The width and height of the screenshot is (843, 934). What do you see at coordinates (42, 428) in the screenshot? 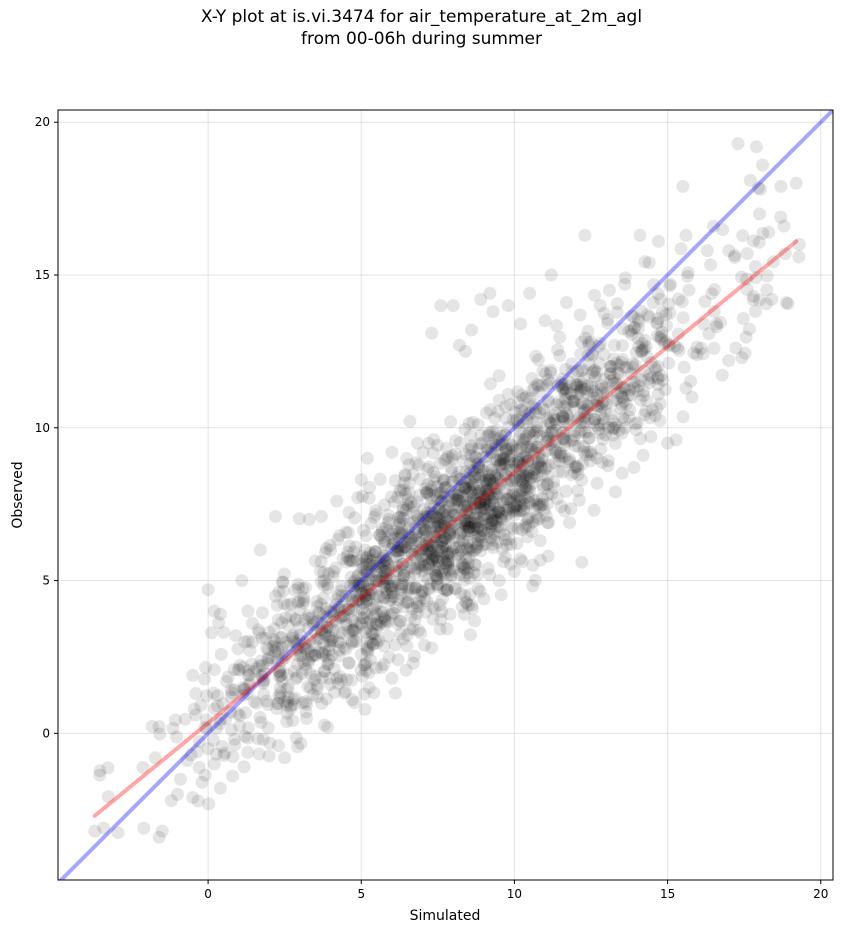
I see `y-tick-label-2: 10` at bounding box center [42, 428].